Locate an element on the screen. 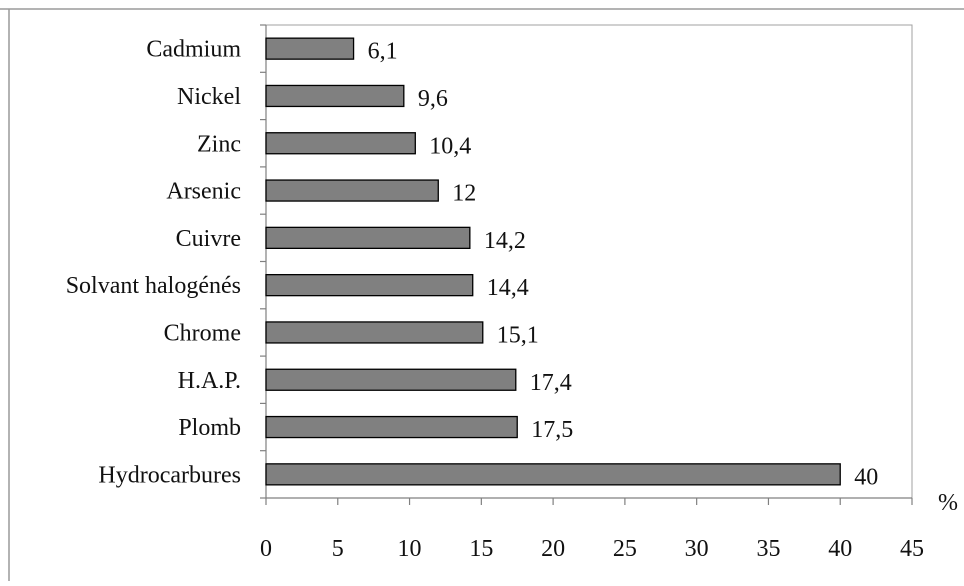 Image resolution: width=964 pixels, height=586 pixels. x-tick-label-5: 5 is located at coordinates (338, 549).